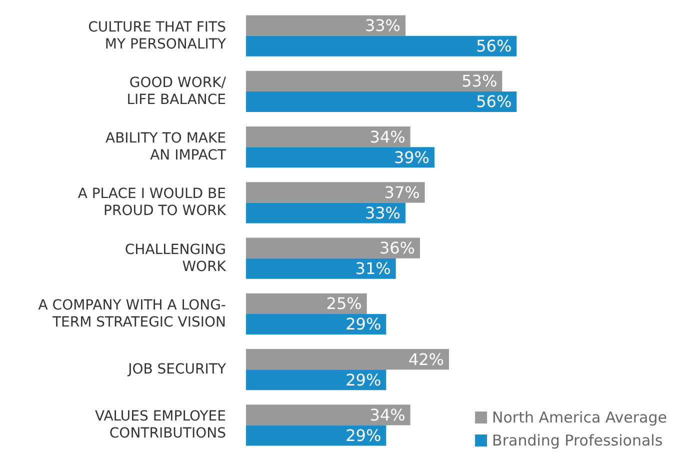 This screenshot has height=453, width=677. Describe the element at coordinates (426, 359) in the screenshot. I see `data-label: 42%` at that location.